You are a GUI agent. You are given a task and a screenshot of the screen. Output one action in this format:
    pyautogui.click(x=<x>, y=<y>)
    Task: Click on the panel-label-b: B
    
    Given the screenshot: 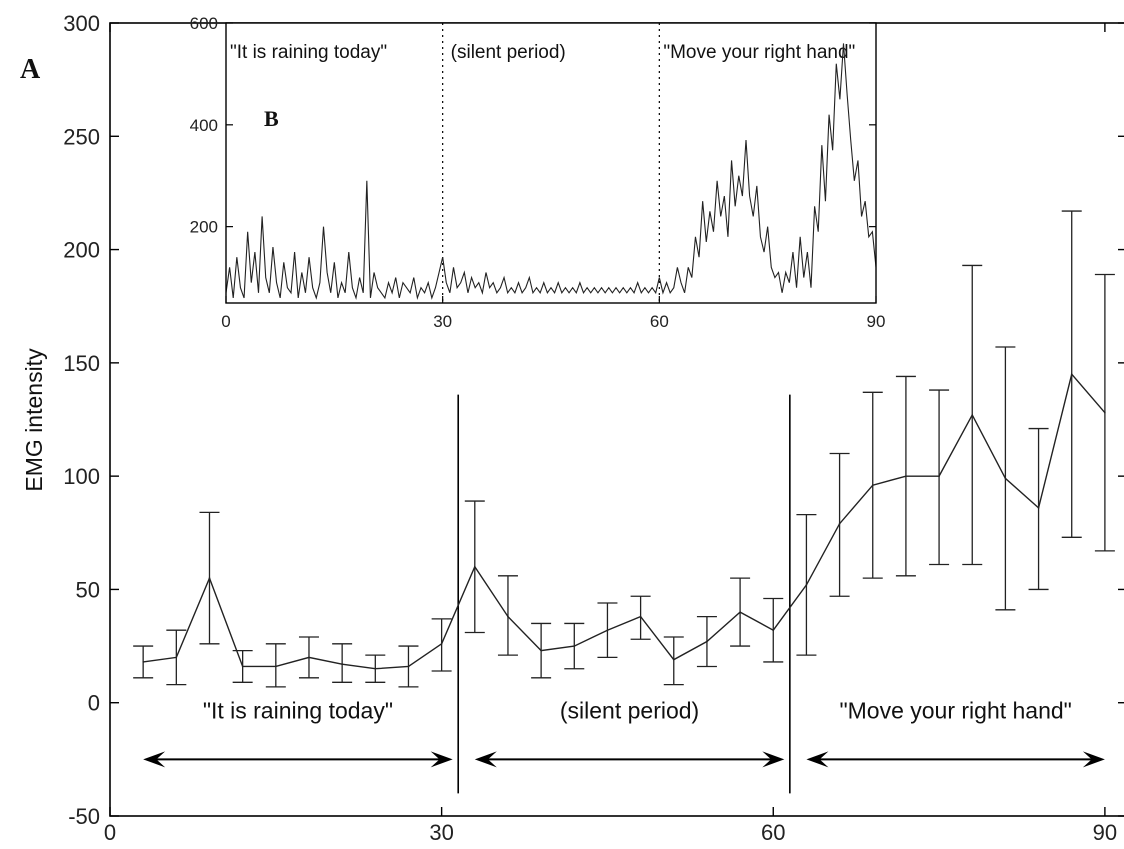 What is the action you would take?
    pyautogui.click(x=271, y=118)
    